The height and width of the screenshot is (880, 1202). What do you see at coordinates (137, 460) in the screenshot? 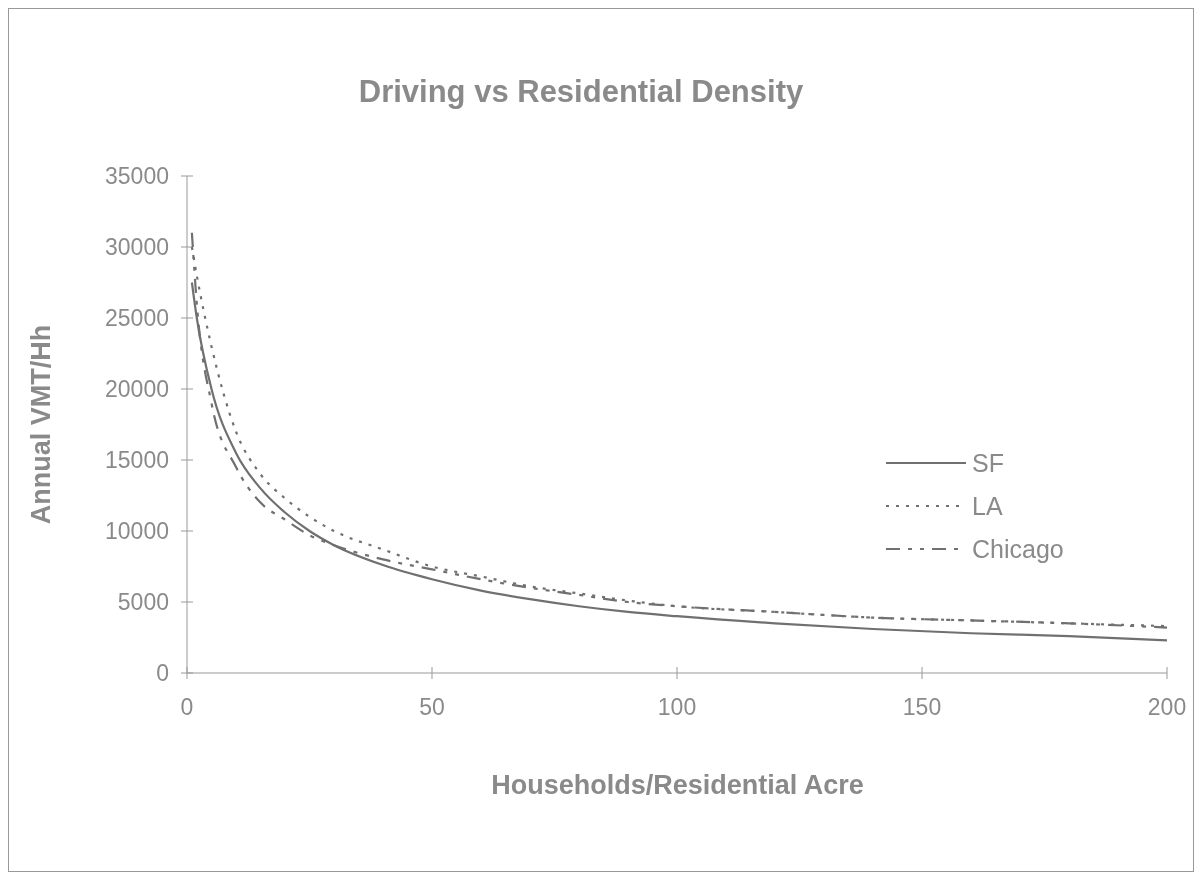
I see `y-tick-label: 15000` at bounding box center [137, 460].